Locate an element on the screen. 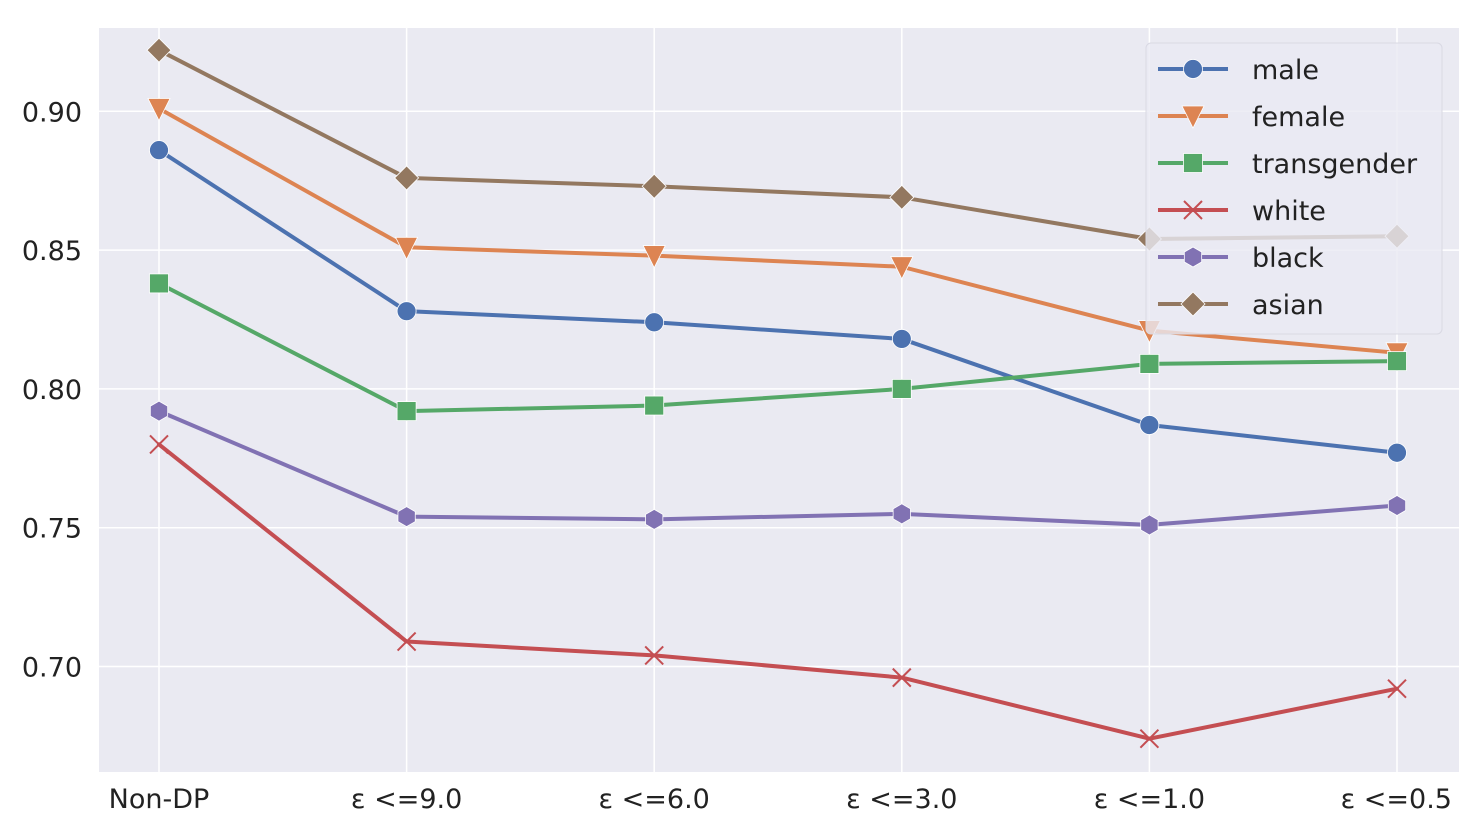  legend-marker-white is located at coordinates (1193, 210).